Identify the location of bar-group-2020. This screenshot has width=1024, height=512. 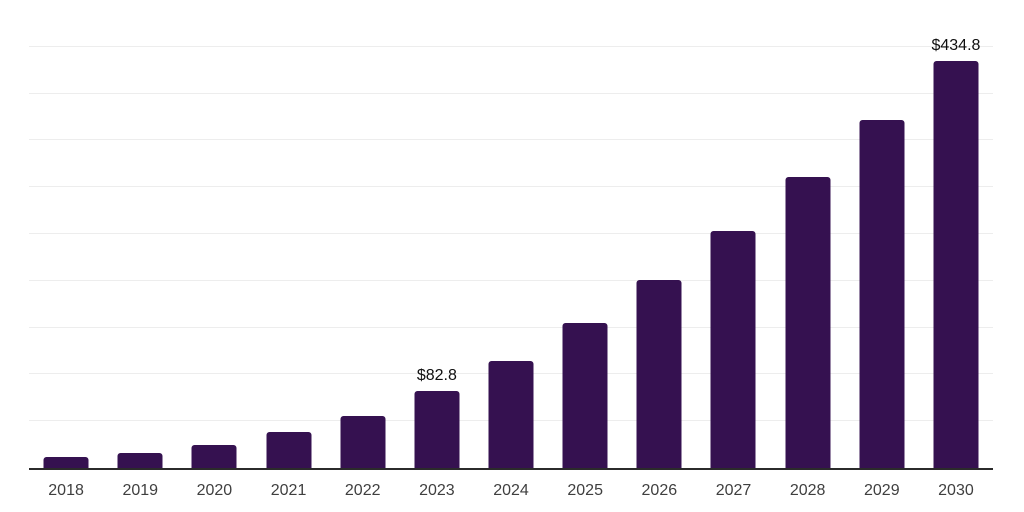
(214, 235).